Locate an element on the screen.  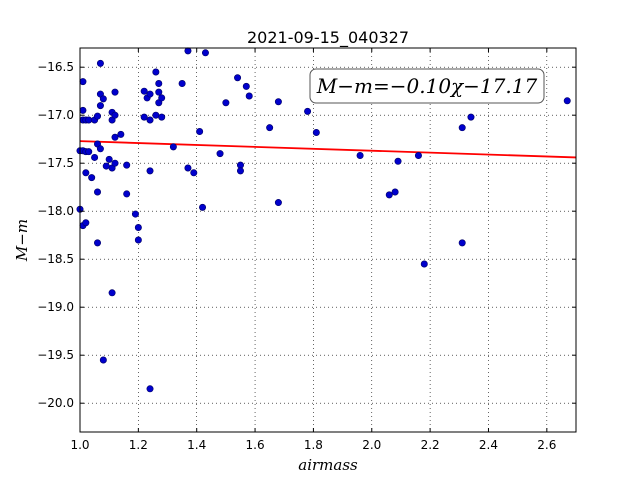
x-tick-label: 2.0 is located at coordinates (371, 445).